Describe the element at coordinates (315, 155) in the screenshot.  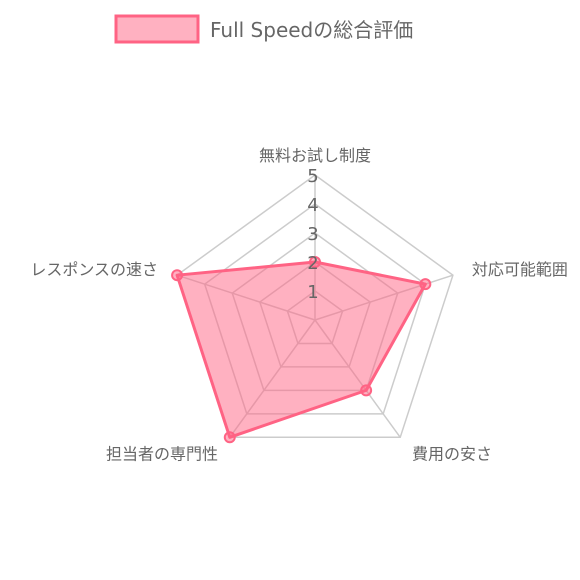
I see `axis-label: 無料お試し制度` at that location.